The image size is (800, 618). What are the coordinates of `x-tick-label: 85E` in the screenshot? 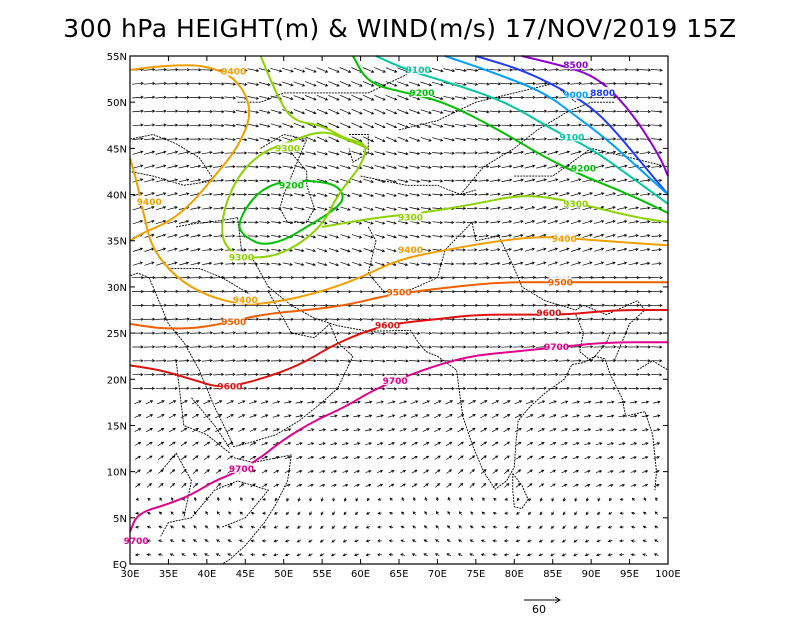 It's located at (552, 574).